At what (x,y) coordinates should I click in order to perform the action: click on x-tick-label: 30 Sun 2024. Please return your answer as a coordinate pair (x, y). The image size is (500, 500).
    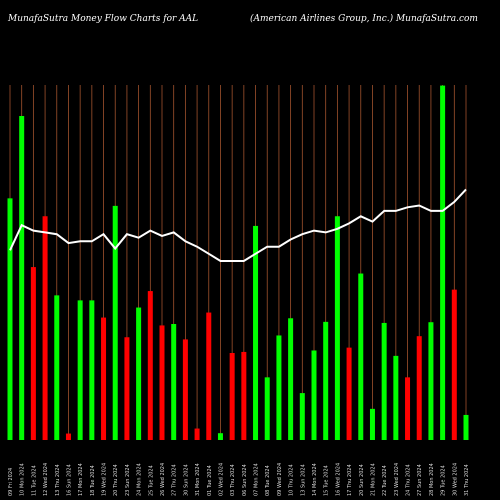
    Looking at the image, I should click on (186, 480).